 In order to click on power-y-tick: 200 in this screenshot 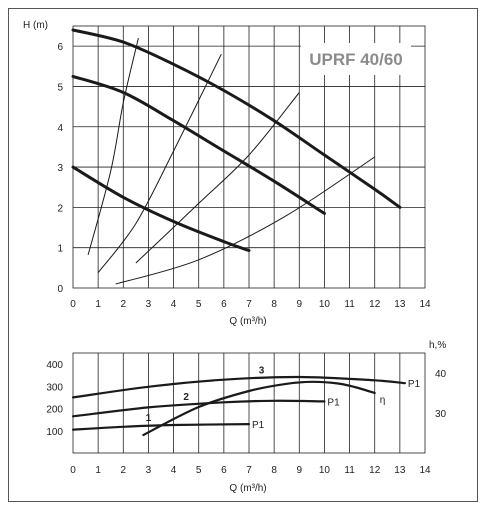, I will do `click(54, 410)`.